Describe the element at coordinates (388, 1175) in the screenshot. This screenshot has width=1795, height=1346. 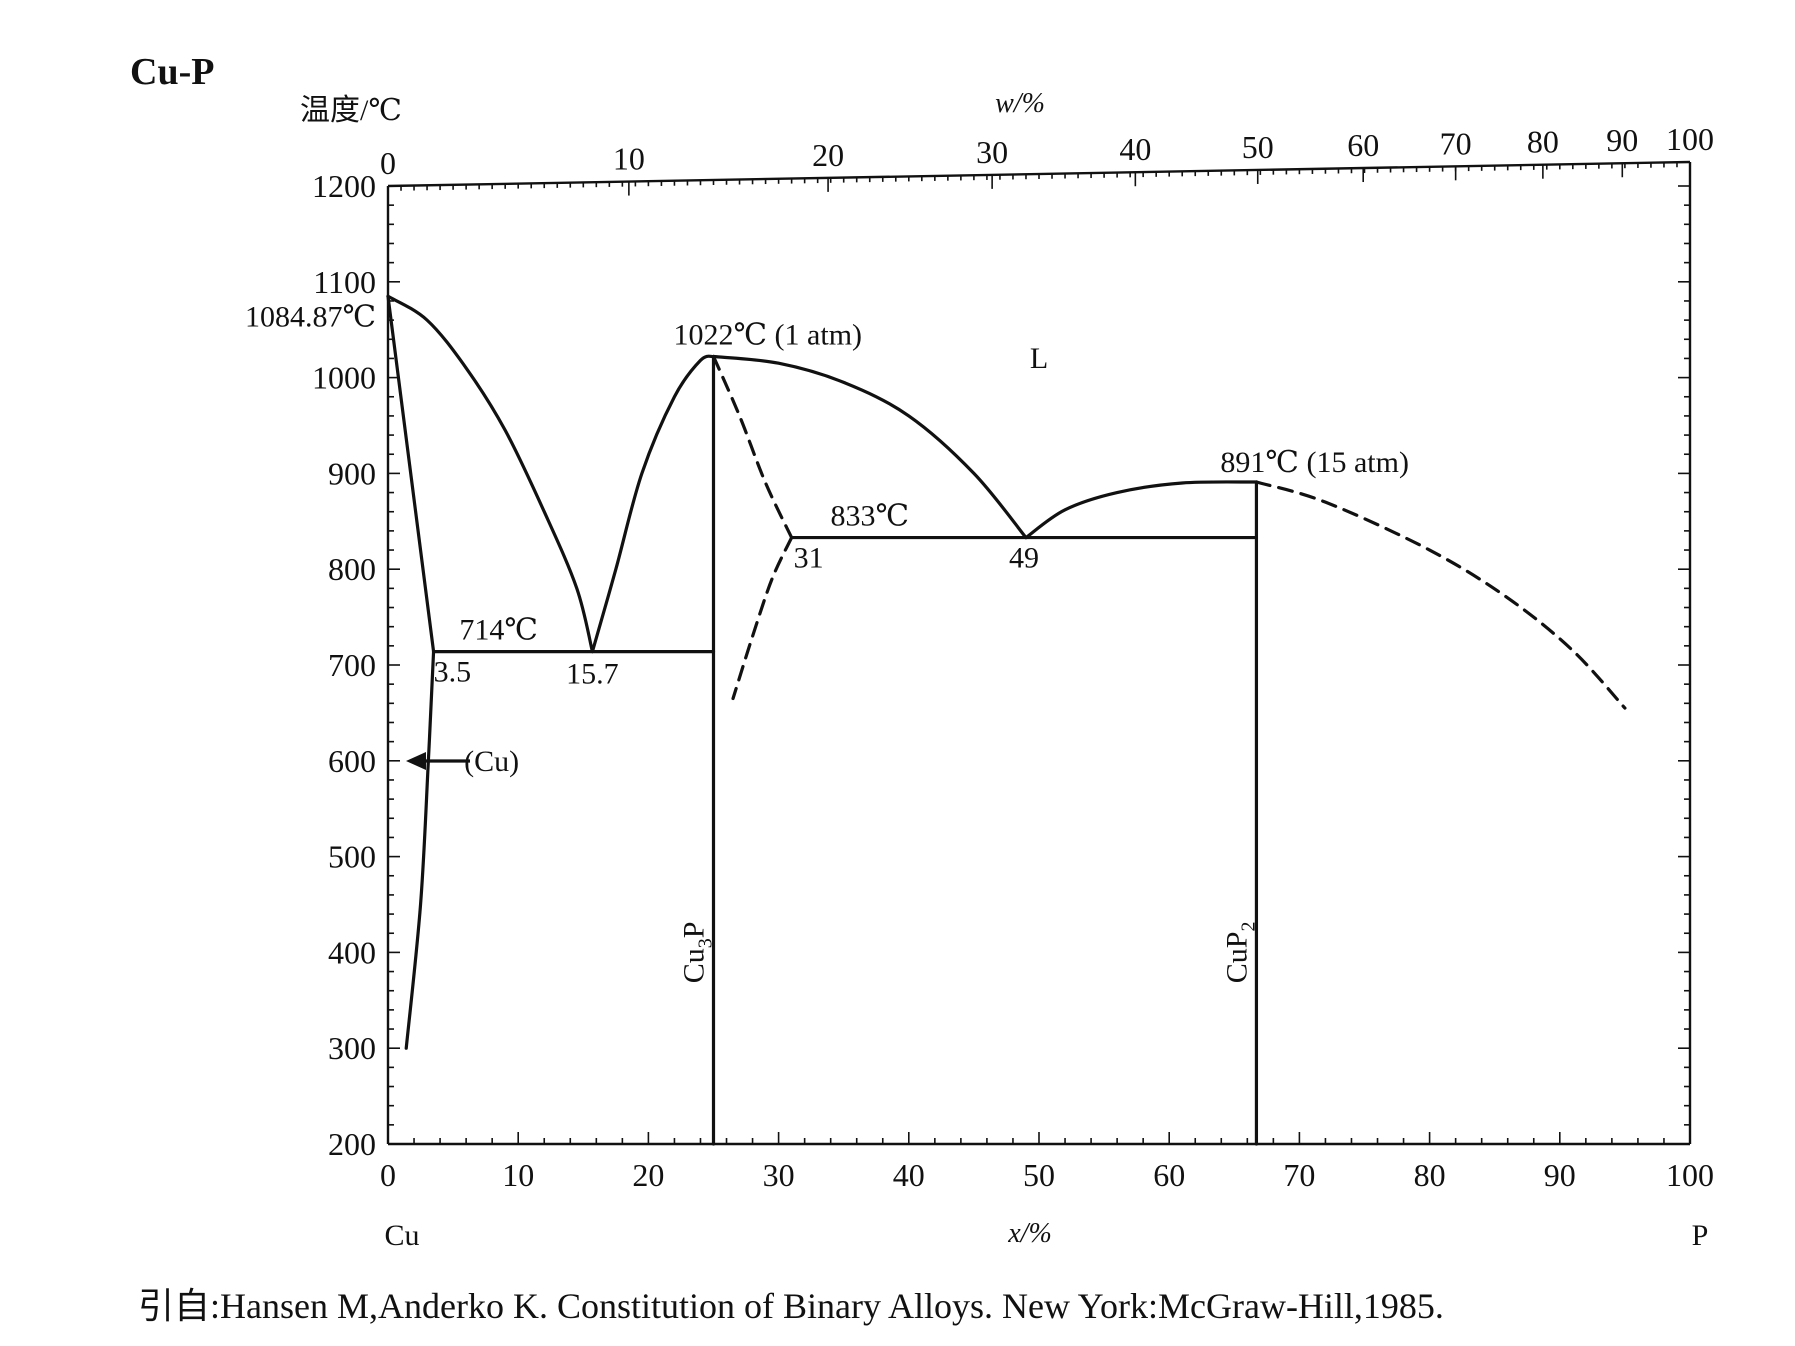
I see `x-tick-label: 0` at that location.